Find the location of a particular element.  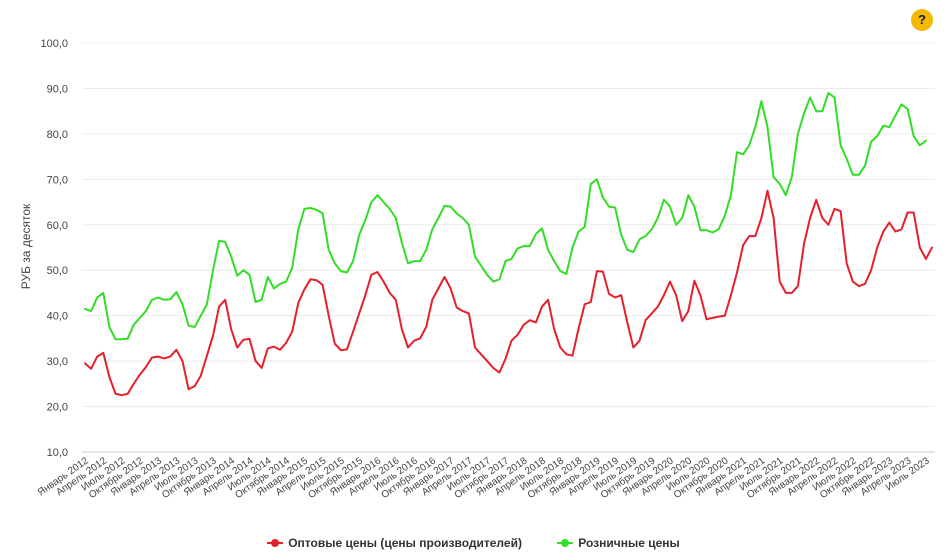

y-tick-label: 30,0 is located at coordinates (57, 362).